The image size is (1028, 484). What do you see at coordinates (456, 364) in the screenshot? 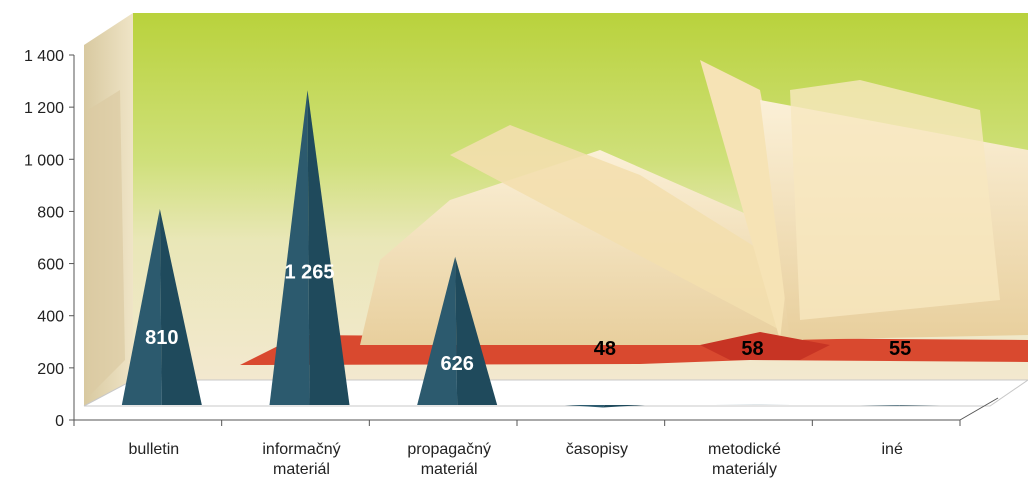
I see `data-label: 626` at bounding box center [456, 364].